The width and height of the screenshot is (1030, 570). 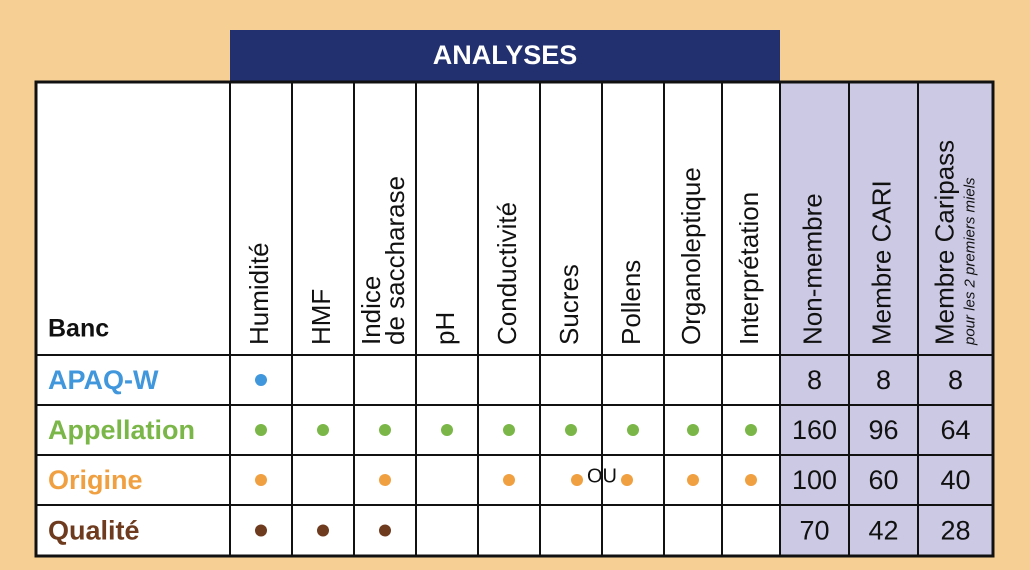 What do you see at coordinates (371, 310) in the screenshot?
I see `analysis-header: Indice` at bounding box center [371, 310].